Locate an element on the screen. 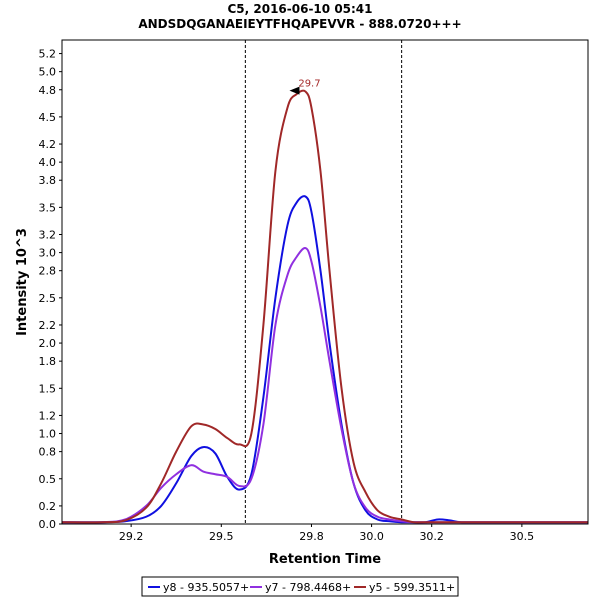 The width and height of the screenshot is (600, 600). y-tick-label: 0.5 is located at coordinates (48, 479).